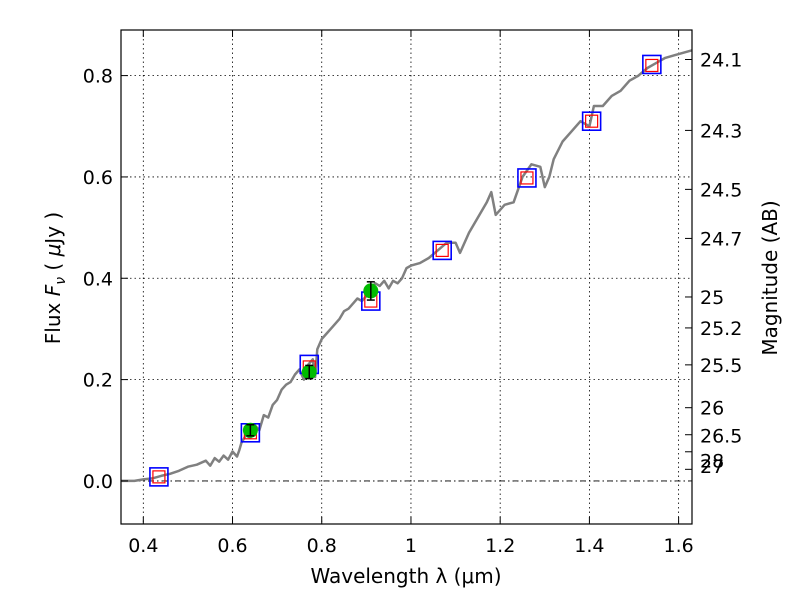 Image resolution: width=800 pixels, height=600 pixels. Describe the element at coordinates (679, 546) in the screenshot. I see `x-tick-label: 1.6` at that location.